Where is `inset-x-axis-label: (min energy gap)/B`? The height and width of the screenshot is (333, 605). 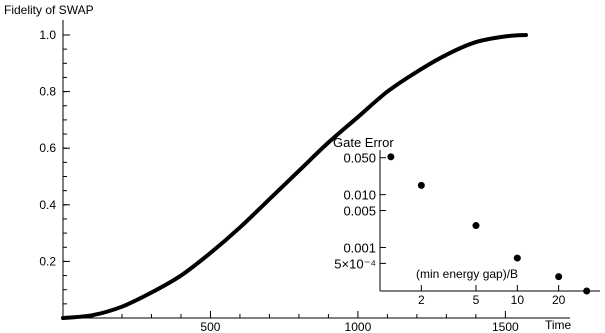
inset-x-axis-label: (min energy gap)/B is located at coordinates (467, 274).